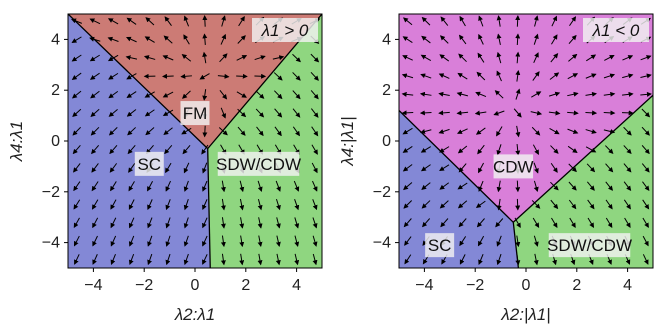 Image resolution: width=667 pixels, height=328 pixels. I want to click on region-sdw-cdw, so click(264, 141).